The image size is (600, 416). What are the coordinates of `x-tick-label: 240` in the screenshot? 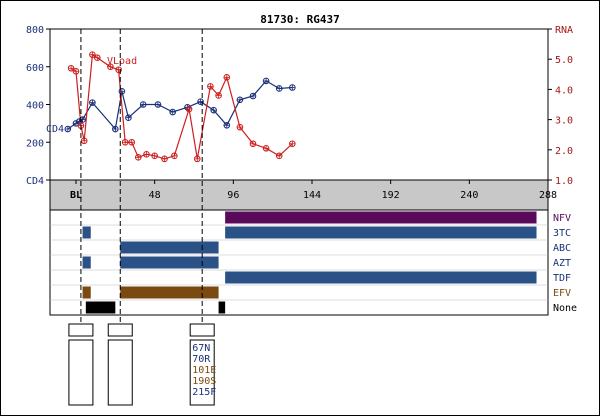 It's located at (469, 195).